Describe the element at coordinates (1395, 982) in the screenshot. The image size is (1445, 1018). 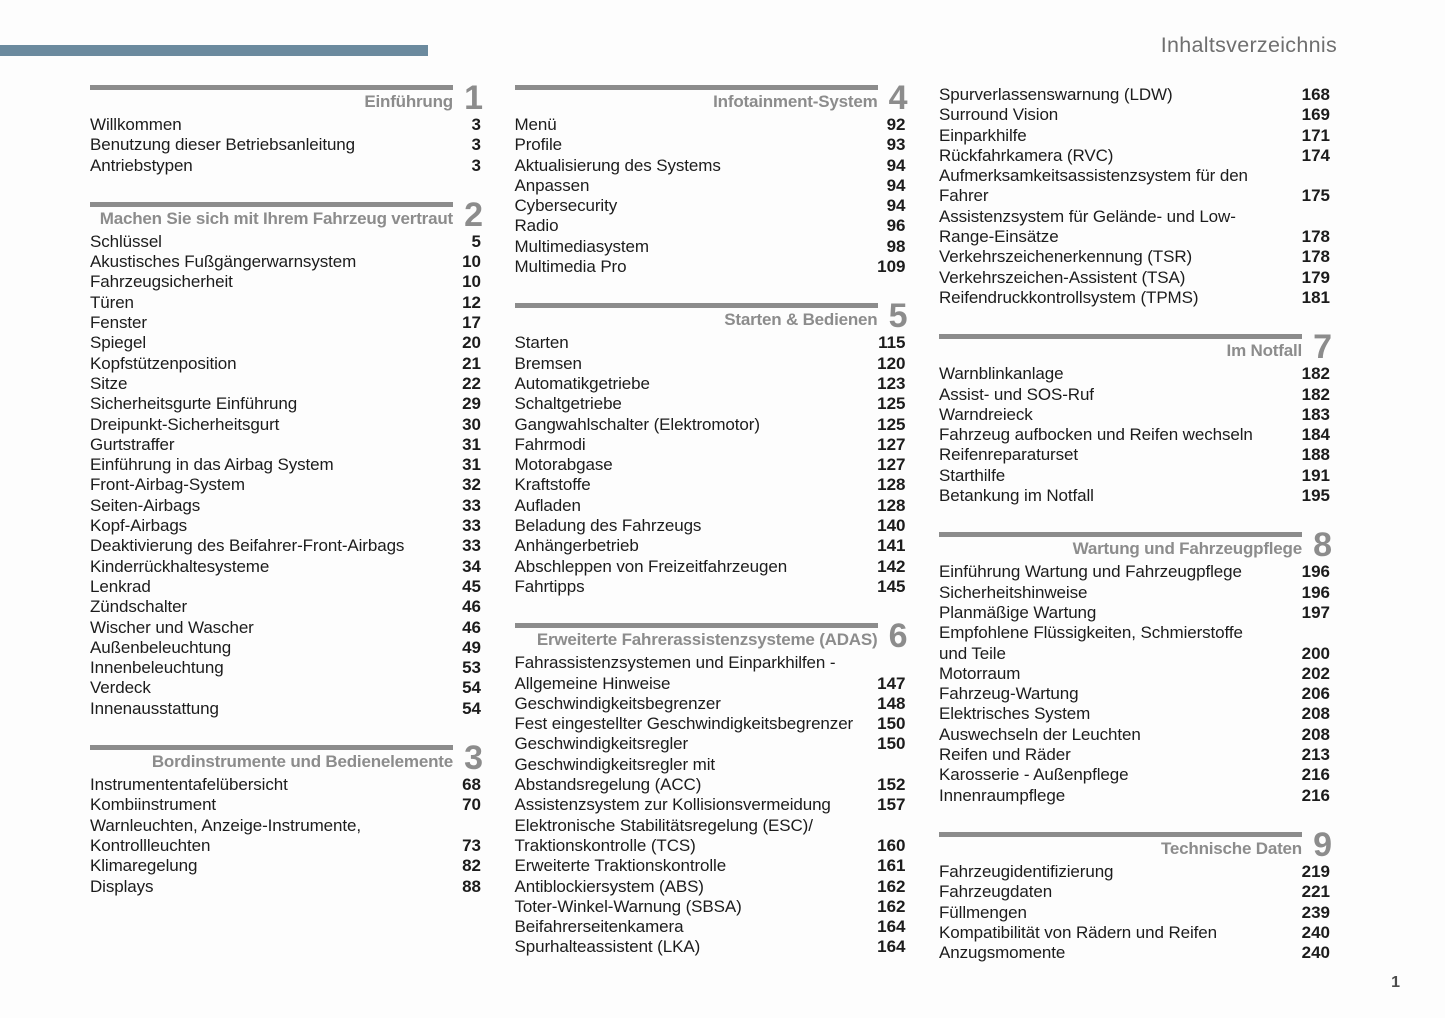
I see `page-number: 1` at that location.